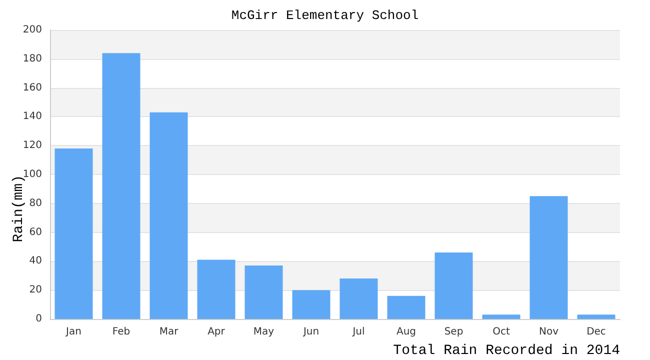  I want to click on y-tick-label: 40, so click(35, 261).